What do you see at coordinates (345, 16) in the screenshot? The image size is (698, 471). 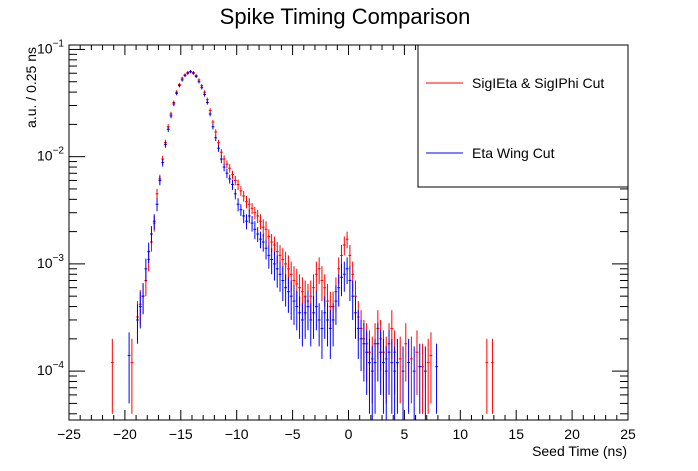 I see `chart-title: Spike Timing Comparison` at bounding box center [345, 16].